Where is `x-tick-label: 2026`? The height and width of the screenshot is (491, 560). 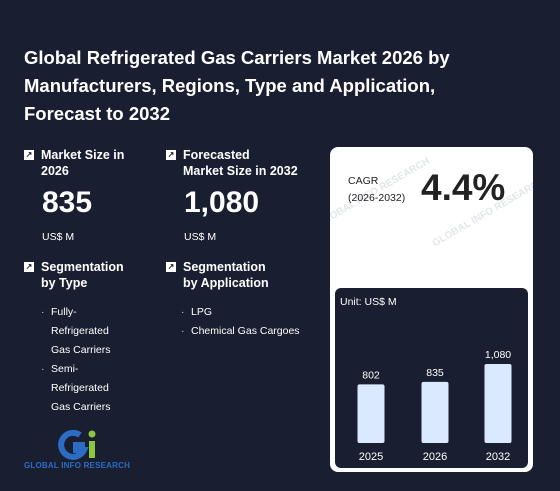
x-tick-label: 2026 is located at coordinates (435, 457).